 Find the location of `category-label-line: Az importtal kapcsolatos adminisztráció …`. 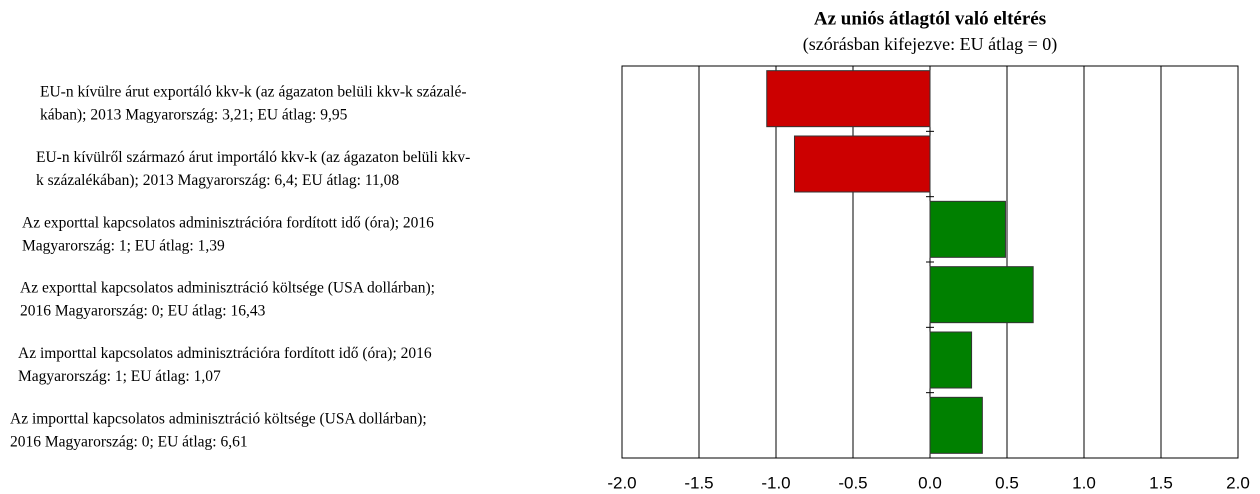

category-label-line: Az importtal kapcsolatos adminisztráció … is located at coordinates (218, 418).